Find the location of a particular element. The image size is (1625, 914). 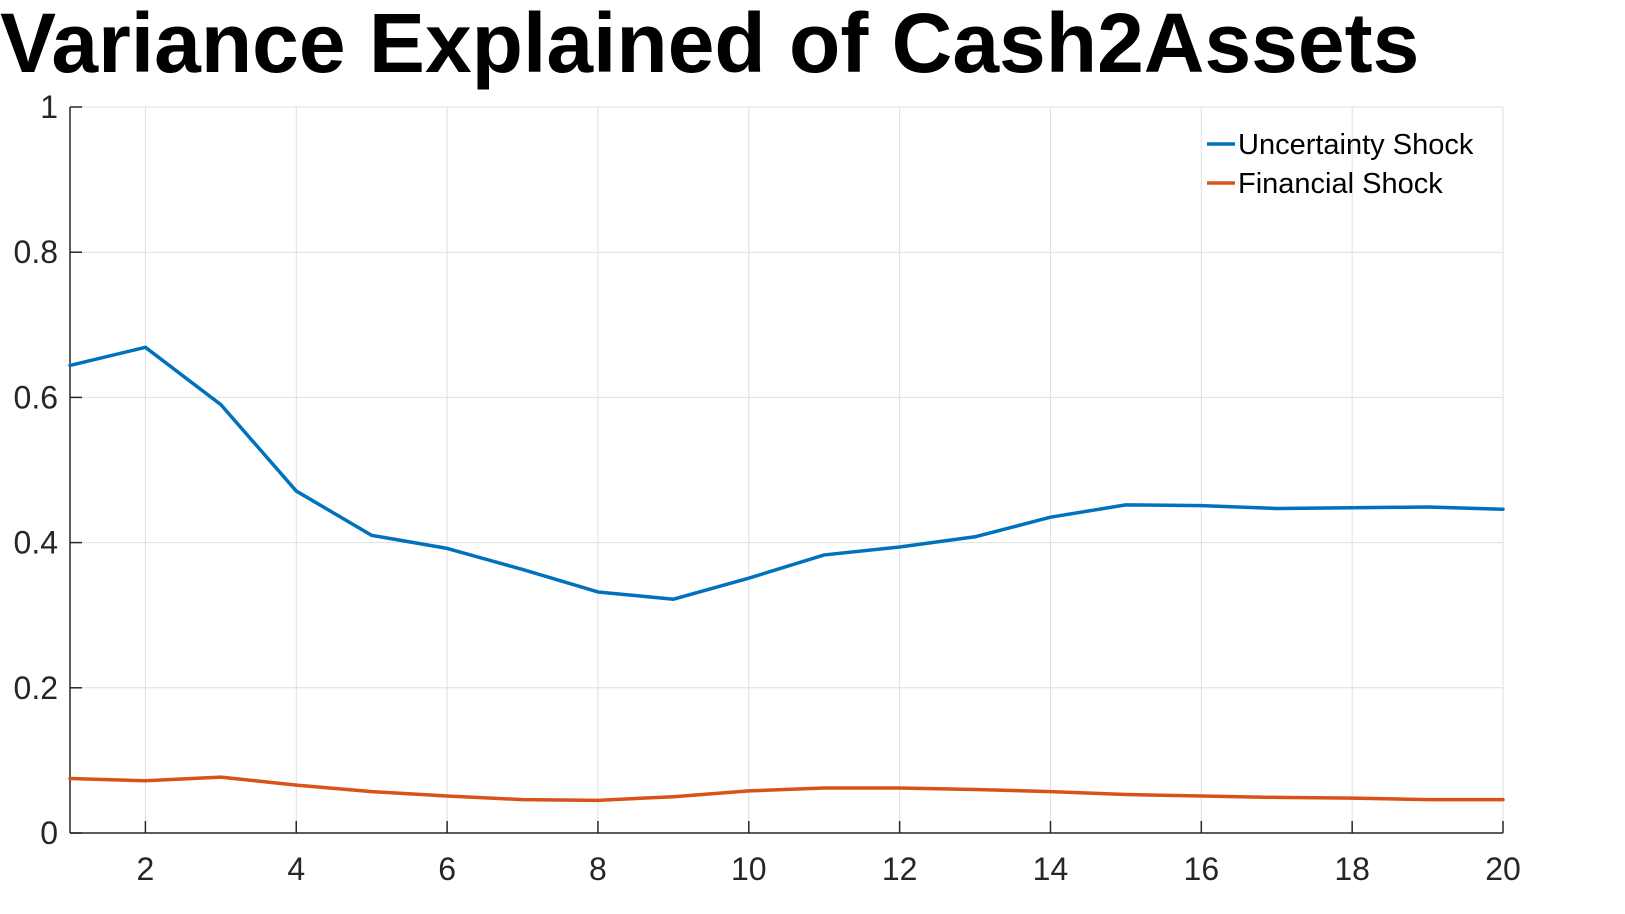

y-tick-label: 0.4 is located at coordinates (36, 543).